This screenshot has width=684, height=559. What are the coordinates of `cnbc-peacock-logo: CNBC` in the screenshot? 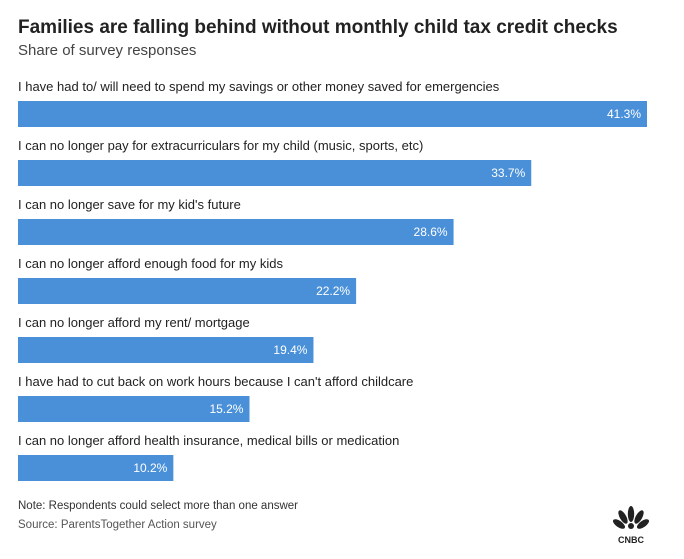 It's located at (631, 525).